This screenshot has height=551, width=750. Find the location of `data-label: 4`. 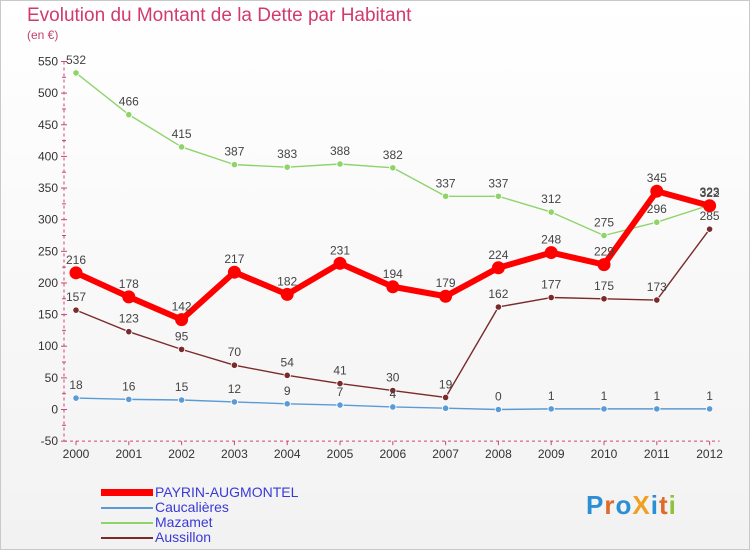

data-label: 4 is located at coordinates (392, 394).